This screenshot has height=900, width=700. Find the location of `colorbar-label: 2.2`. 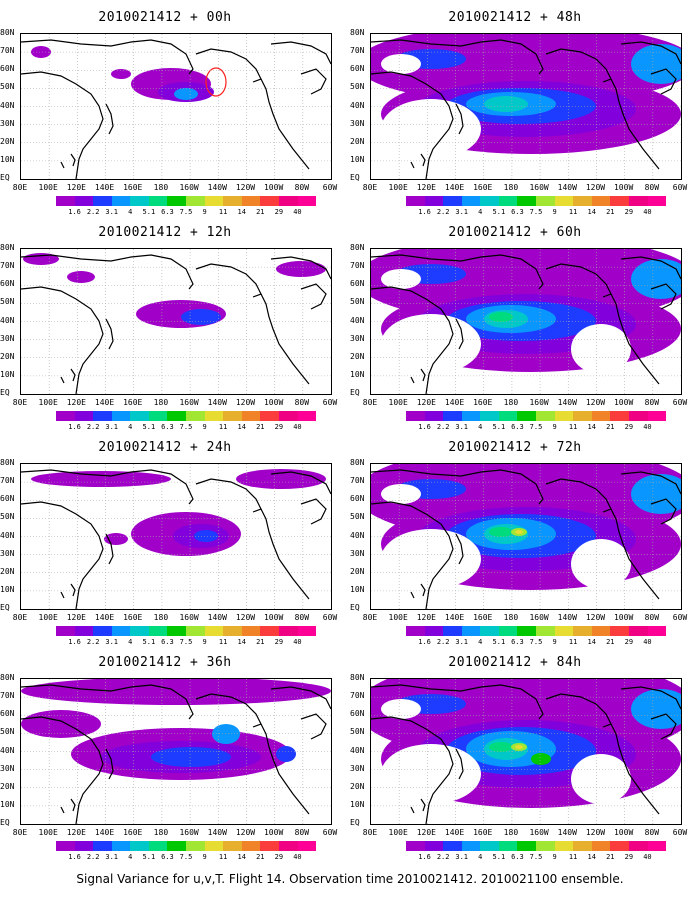

colorbar-label: 2.2 is located at coordinates (93, 427).